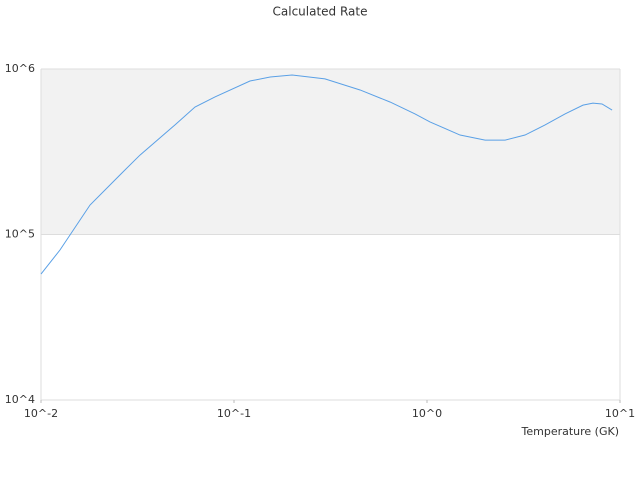  I want to click on x-axis-label: Temperature (GK), so click(570, 431).